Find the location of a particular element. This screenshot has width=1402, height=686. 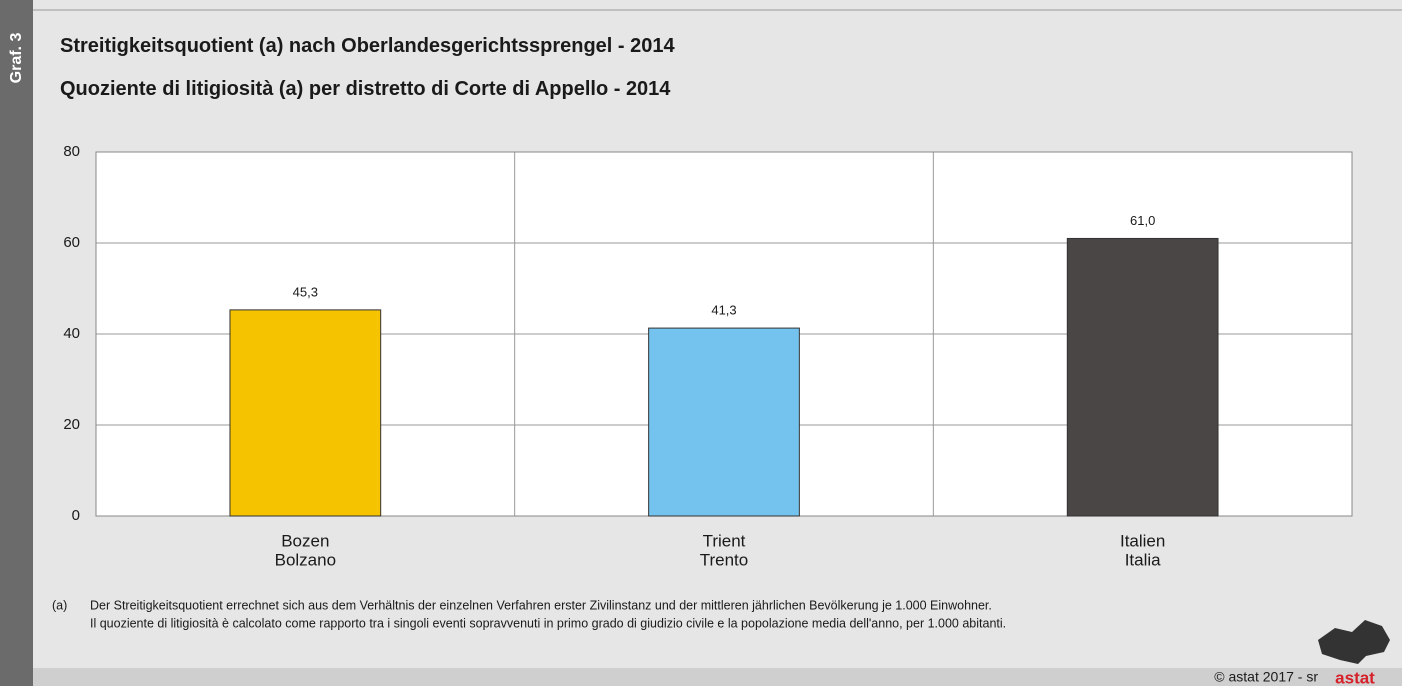

y-tick-label: 80 is located at coordinates (71, 151).